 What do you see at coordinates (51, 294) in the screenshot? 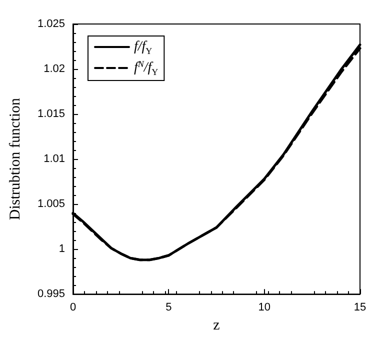
I see `y-tick-label: 0.995` at bounding box center [51, 294].